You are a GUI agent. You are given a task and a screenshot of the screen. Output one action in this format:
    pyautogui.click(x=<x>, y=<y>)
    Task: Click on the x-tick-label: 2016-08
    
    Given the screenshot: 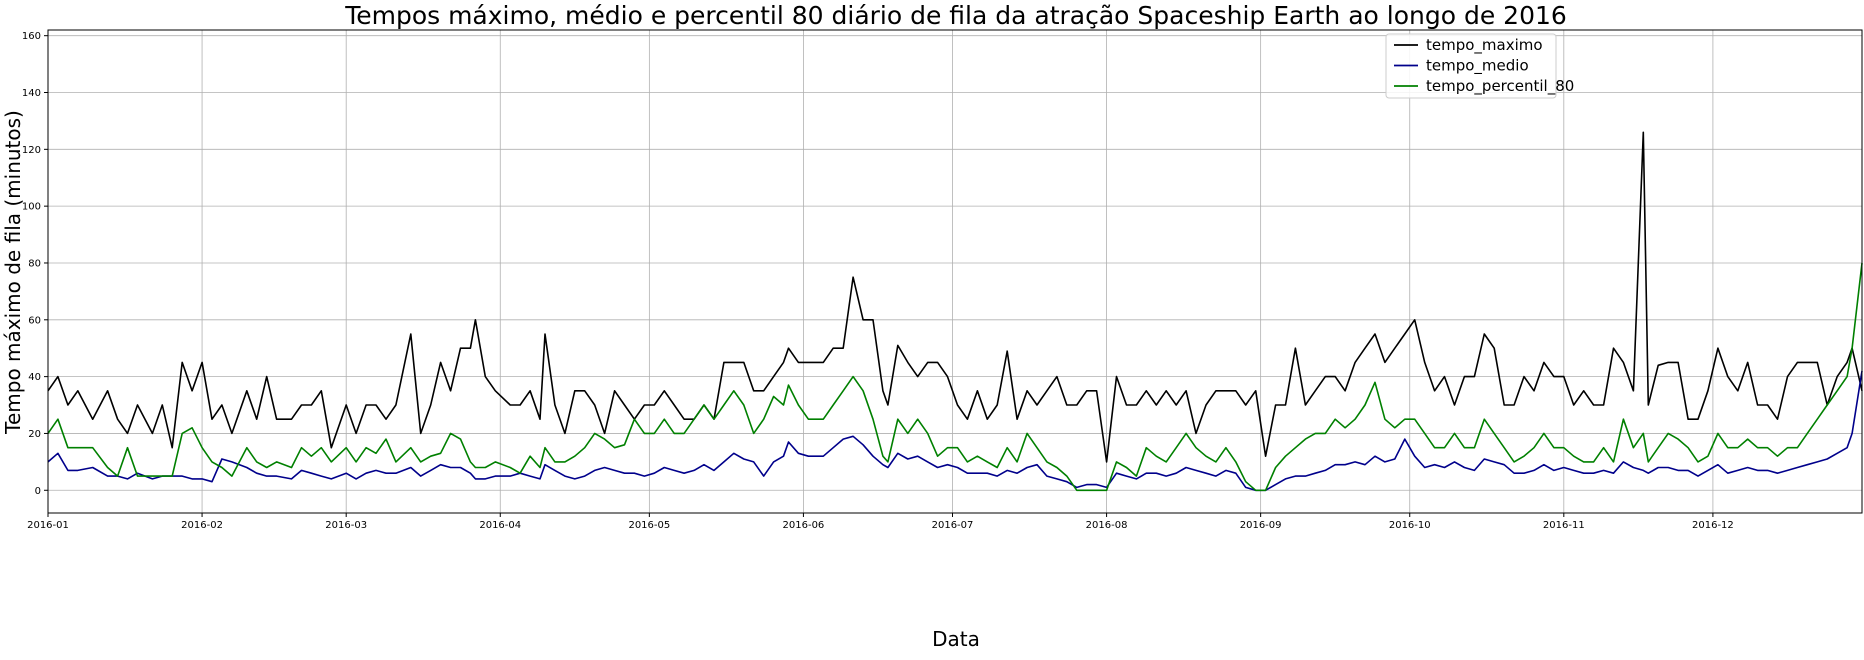 What is the action you would take?
    pyautogui.click(x=1107, y=525)
    